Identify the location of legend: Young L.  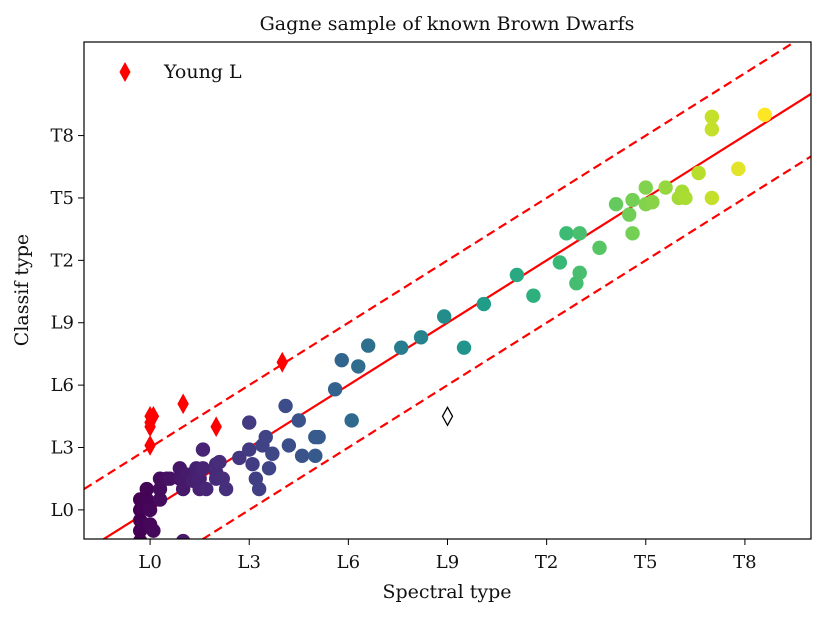
(180, 72).